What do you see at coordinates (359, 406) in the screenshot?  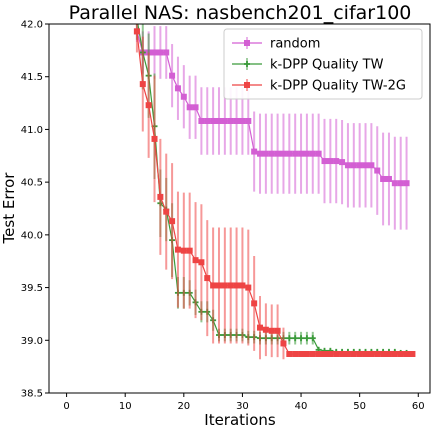 I see `x-tick-label: 50` at bounding box center [359, 406].